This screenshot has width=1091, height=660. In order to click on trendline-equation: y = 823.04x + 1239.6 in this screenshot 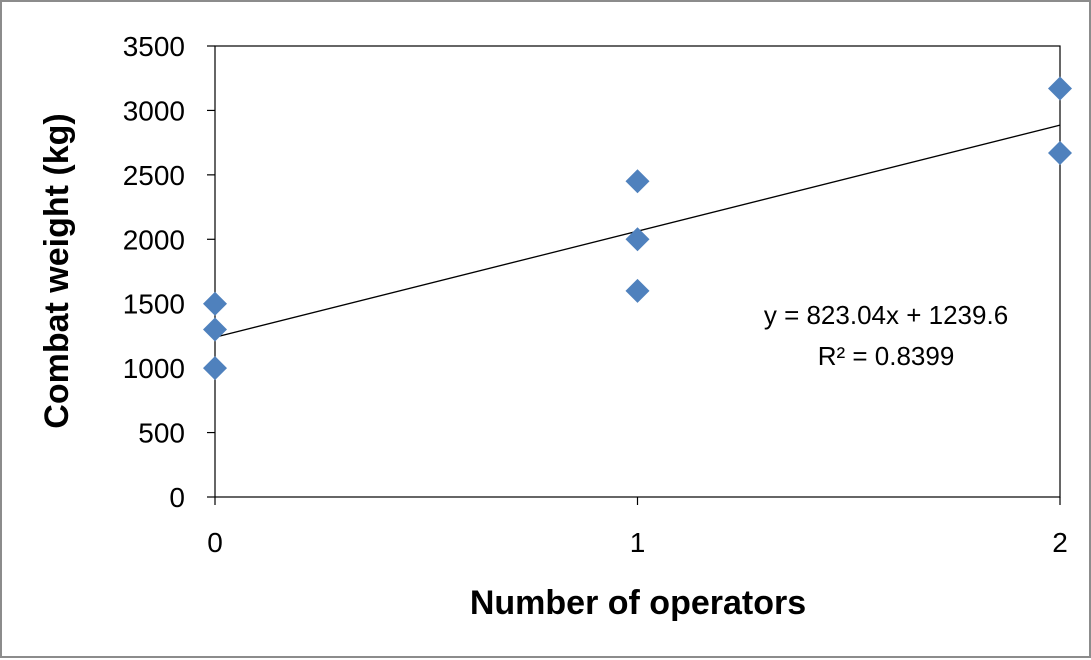, I will do `click(886, 315)`.